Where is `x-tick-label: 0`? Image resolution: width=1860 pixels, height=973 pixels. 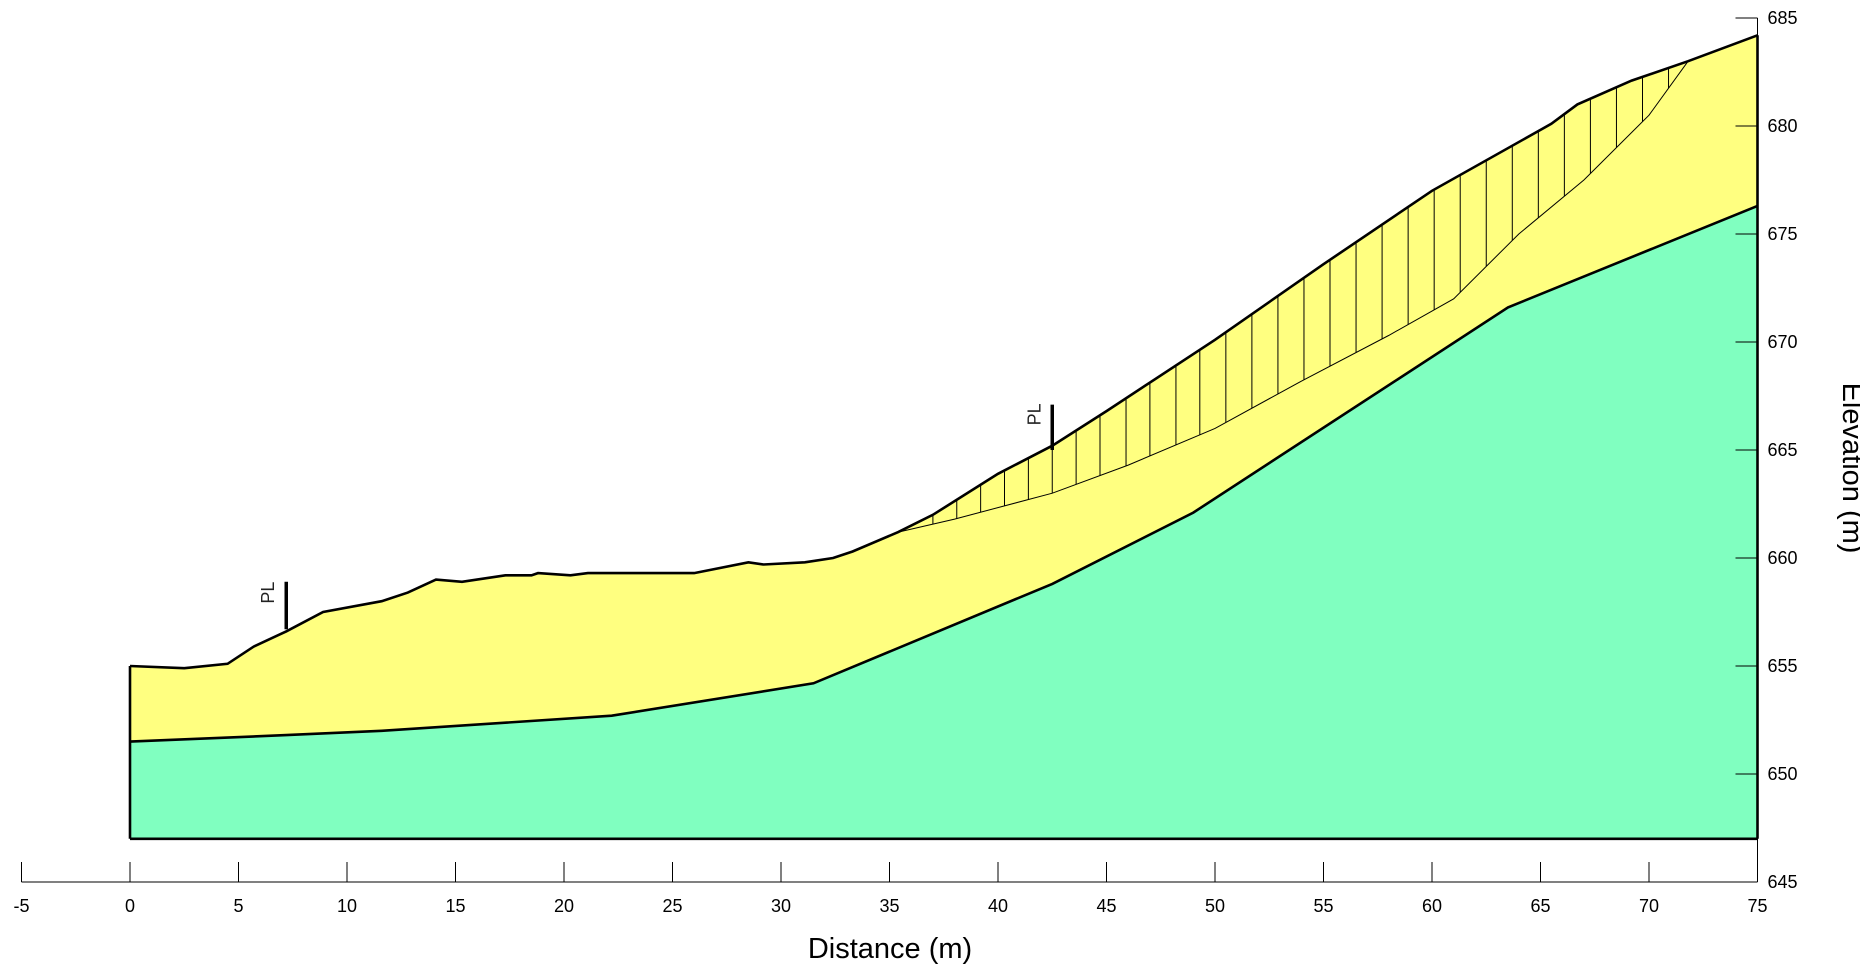
x-tick-label: 0 is located at coordinates (130, 906).